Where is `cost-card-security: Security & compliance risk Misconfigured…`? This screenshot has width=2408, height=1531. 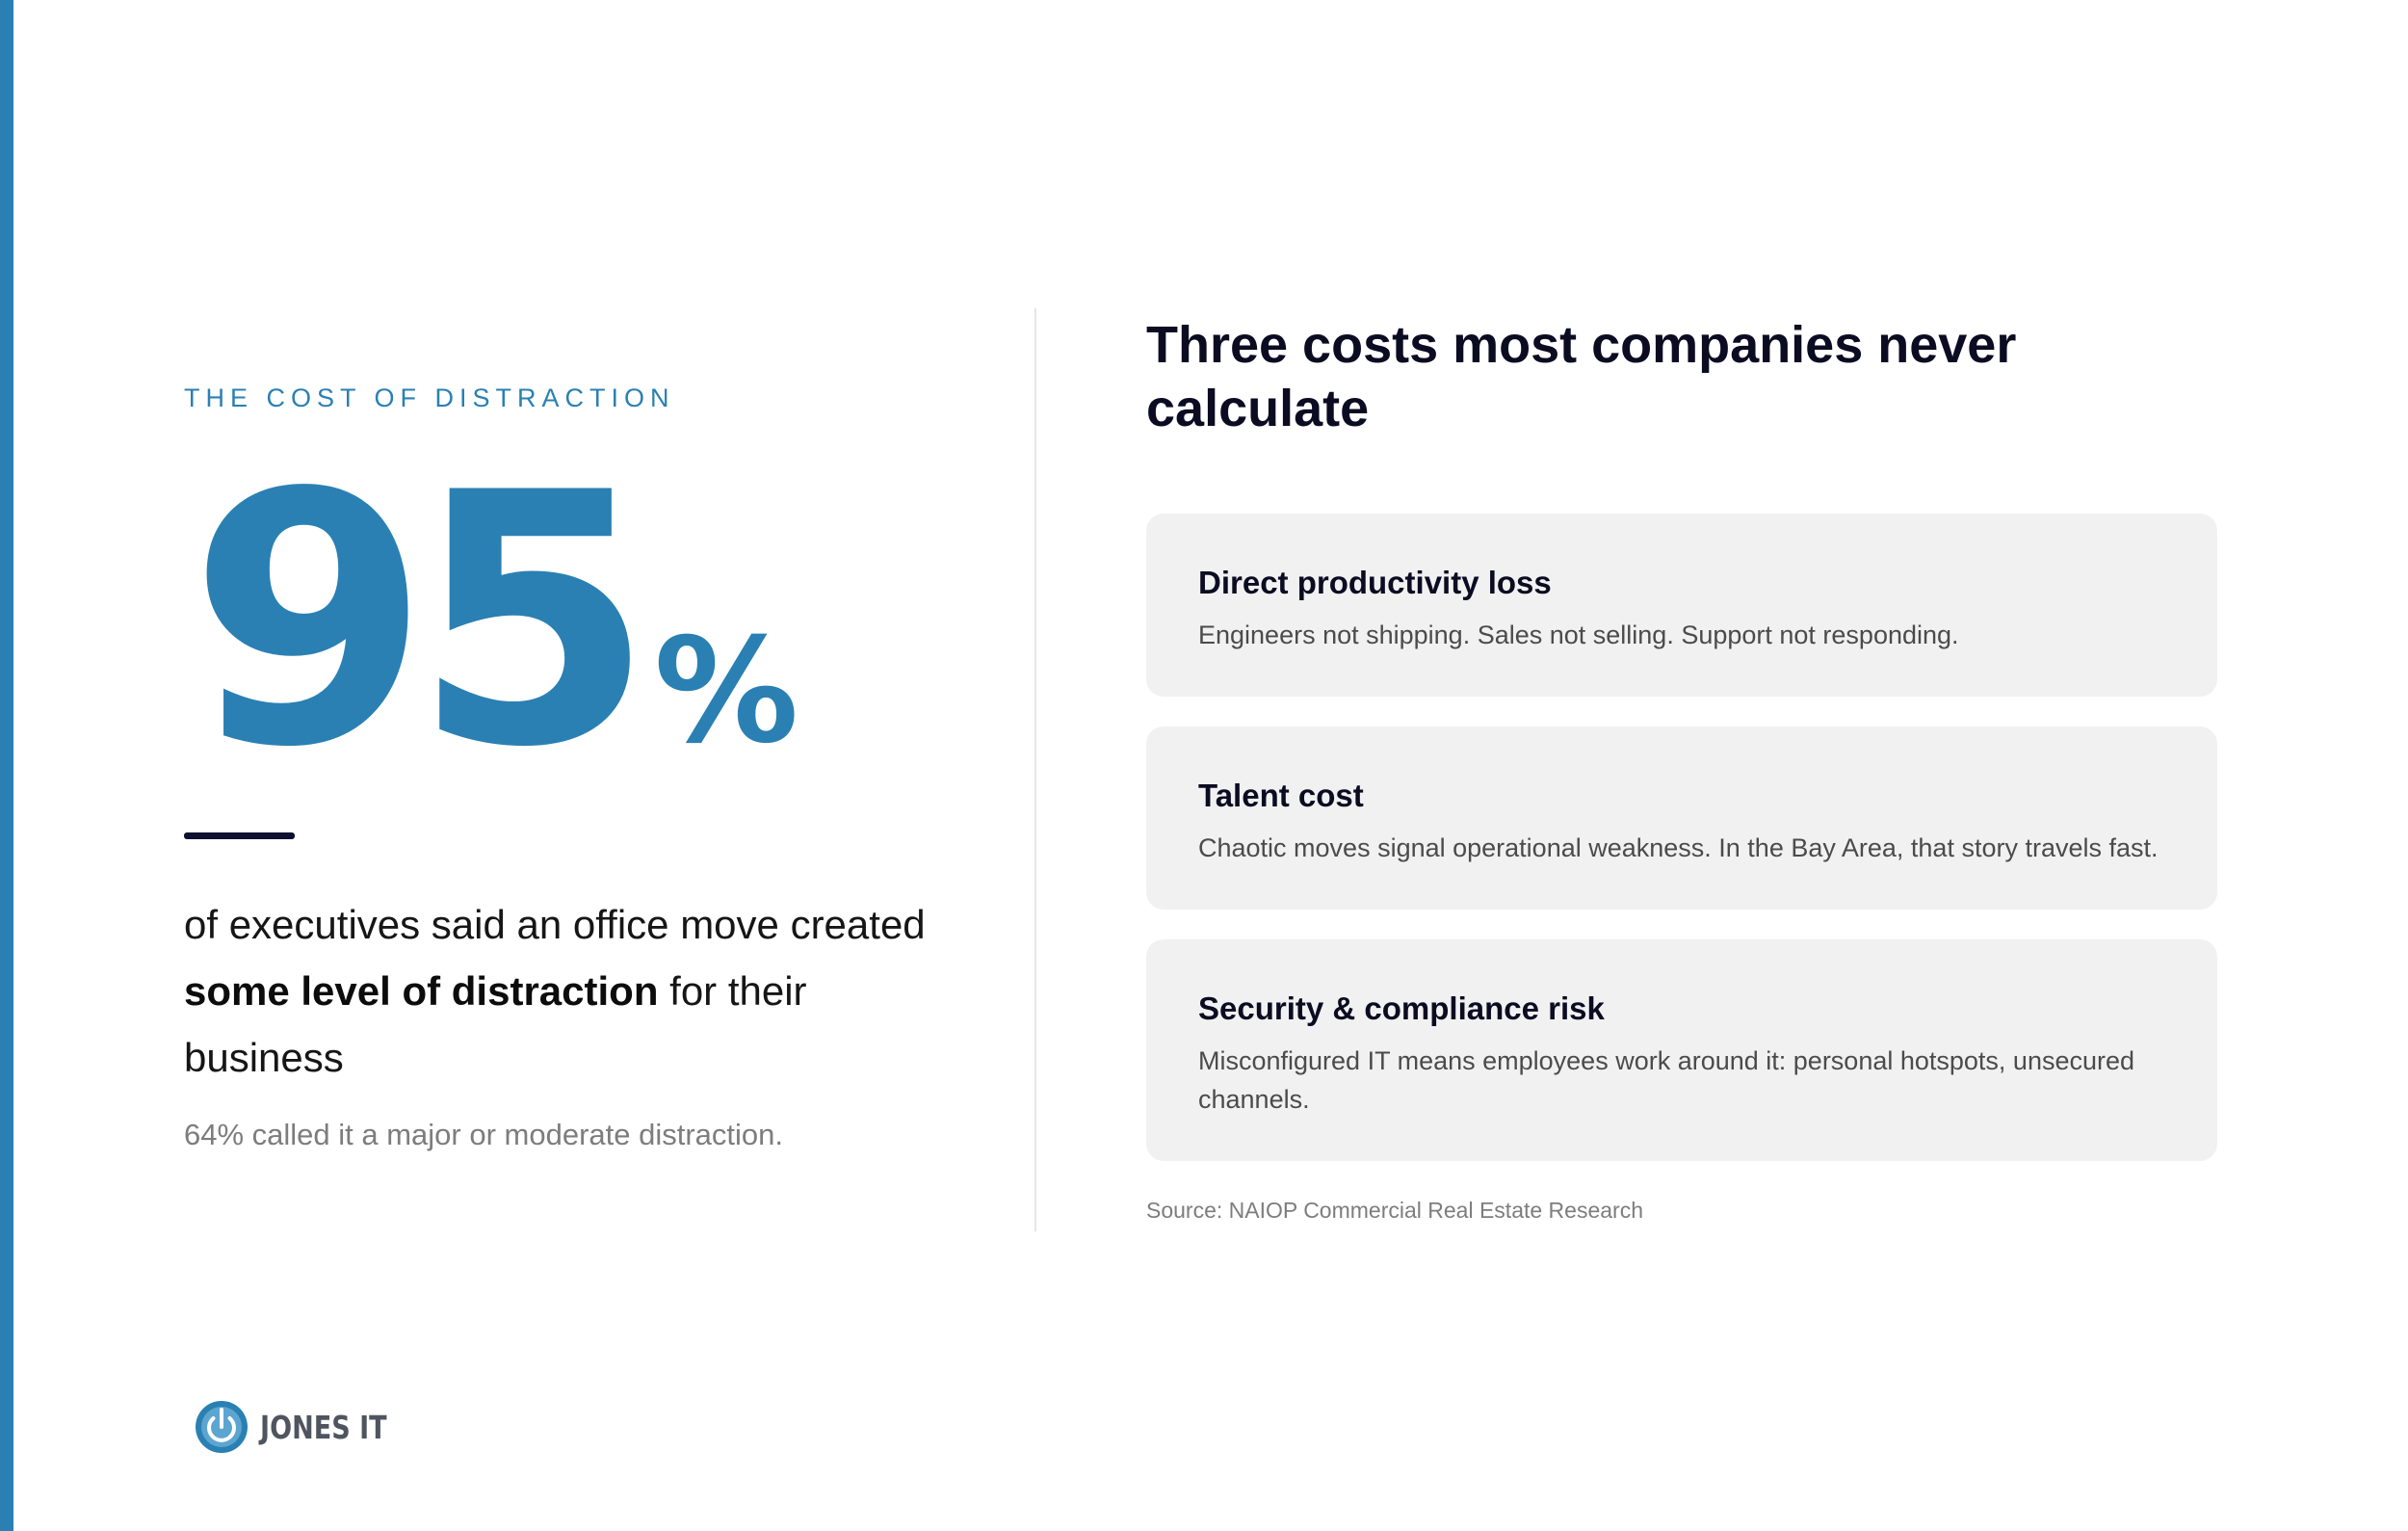 cost-card-security: Security & compliance risk Misconfigured… is located at coordinates (1681, 1050).